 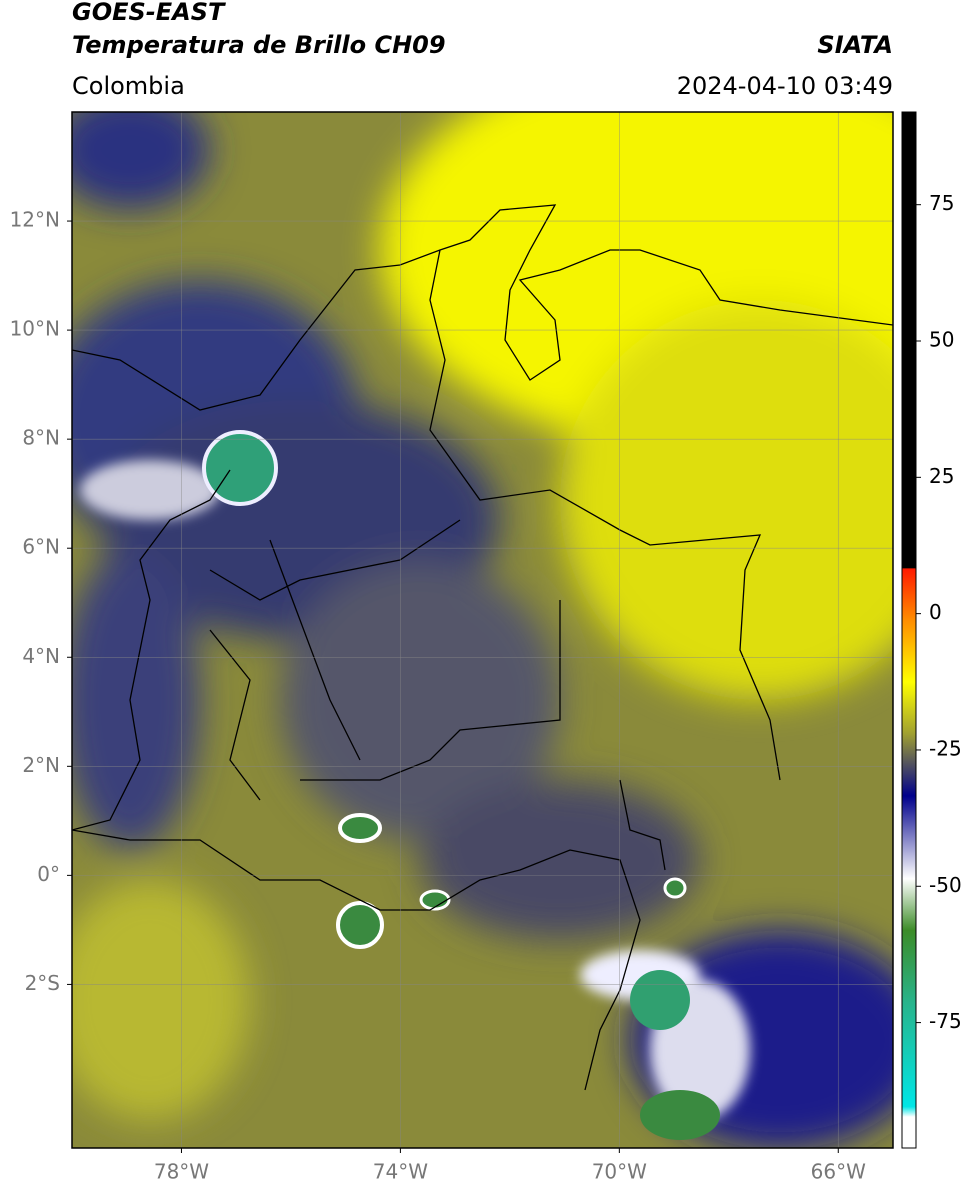 I want to click on timestamp: 2024-04-10 03:49, so click(x=785, y=86).